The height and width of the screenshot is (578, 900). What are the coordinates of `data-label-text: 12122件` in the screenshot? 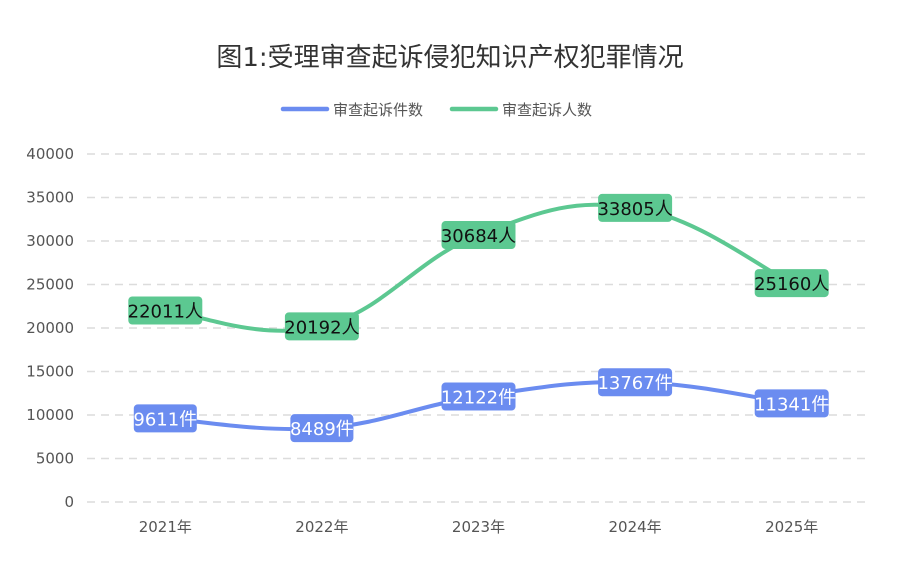 It's located at (478, 398).